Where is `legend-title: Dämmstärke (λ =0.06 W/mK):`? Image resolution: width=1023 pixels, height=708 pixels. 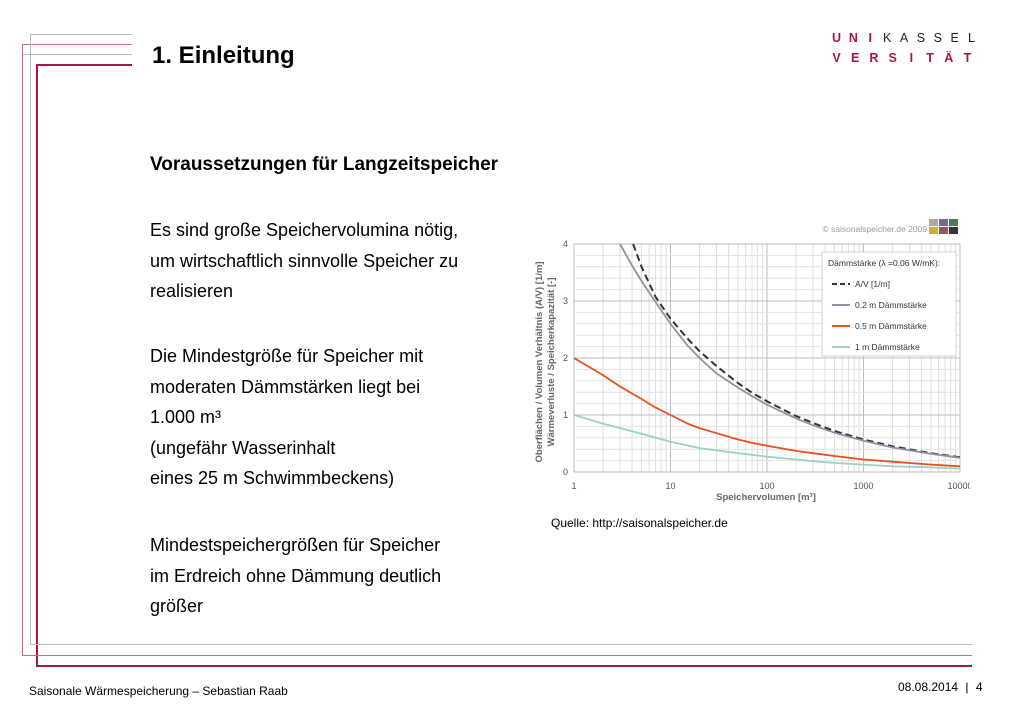
legend-title: Dämmstärke (λ =0.06 W/mK): is located at coordinates (884, 263).